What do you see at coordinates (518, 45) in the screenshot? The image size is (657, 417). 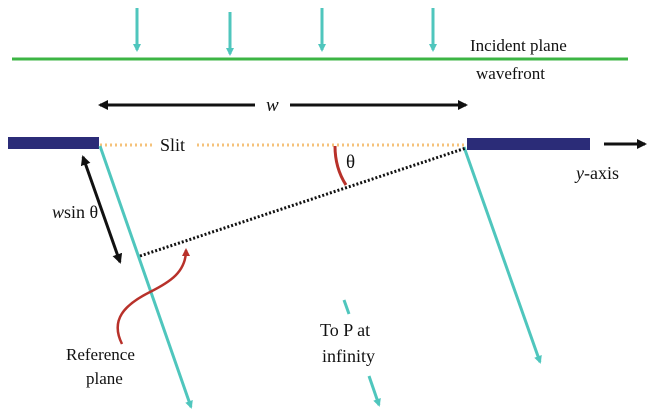 I see `incident-label-line1: Incident plane` at bounding box center [518, 45].